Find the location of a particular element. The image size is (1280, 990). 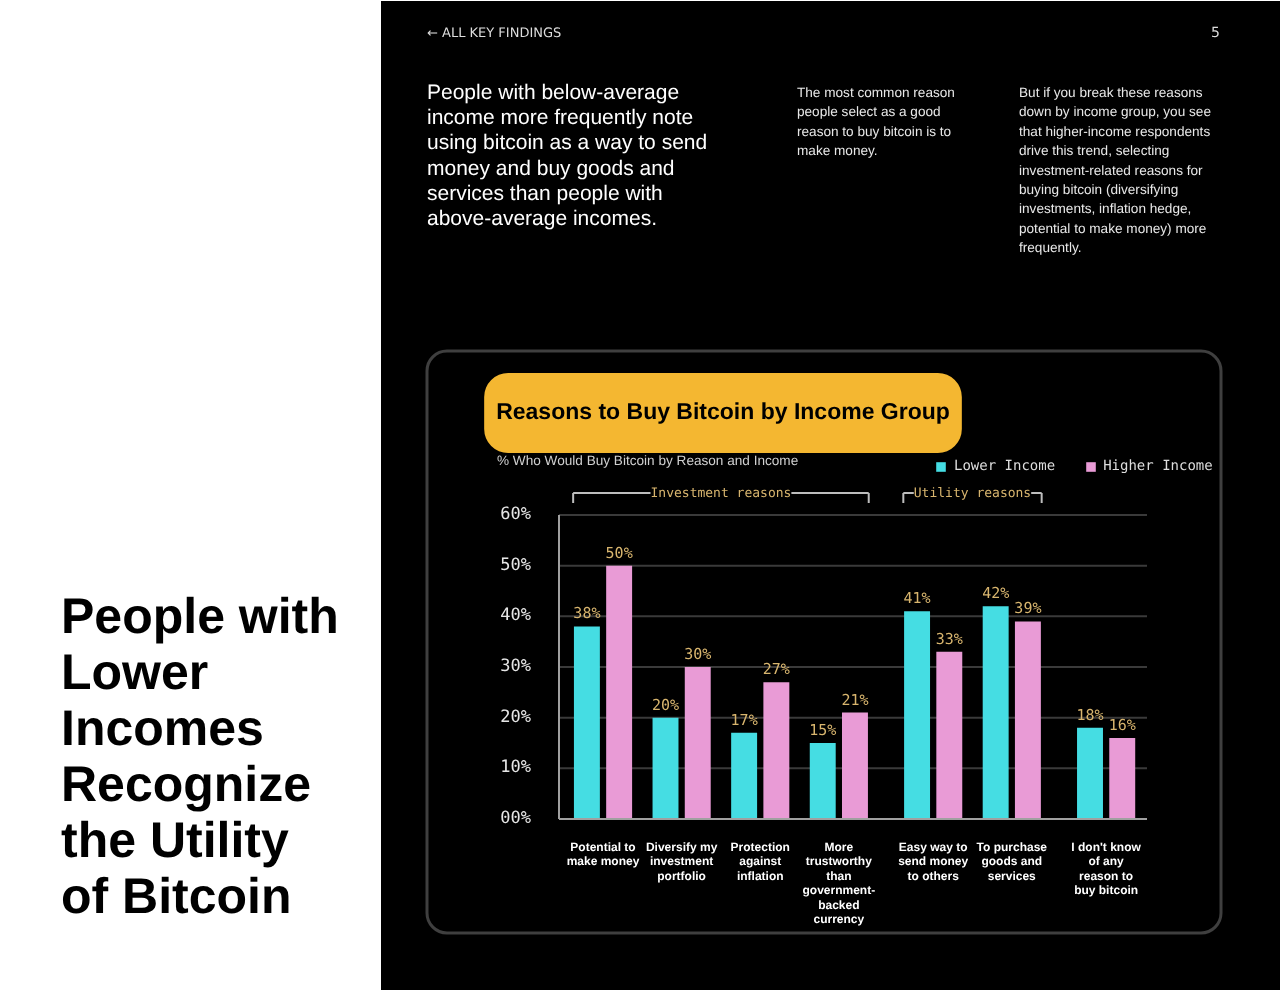

chart-title: Reasons to Buy Bitcoin by Income Group is located at coordinates (723, 413).